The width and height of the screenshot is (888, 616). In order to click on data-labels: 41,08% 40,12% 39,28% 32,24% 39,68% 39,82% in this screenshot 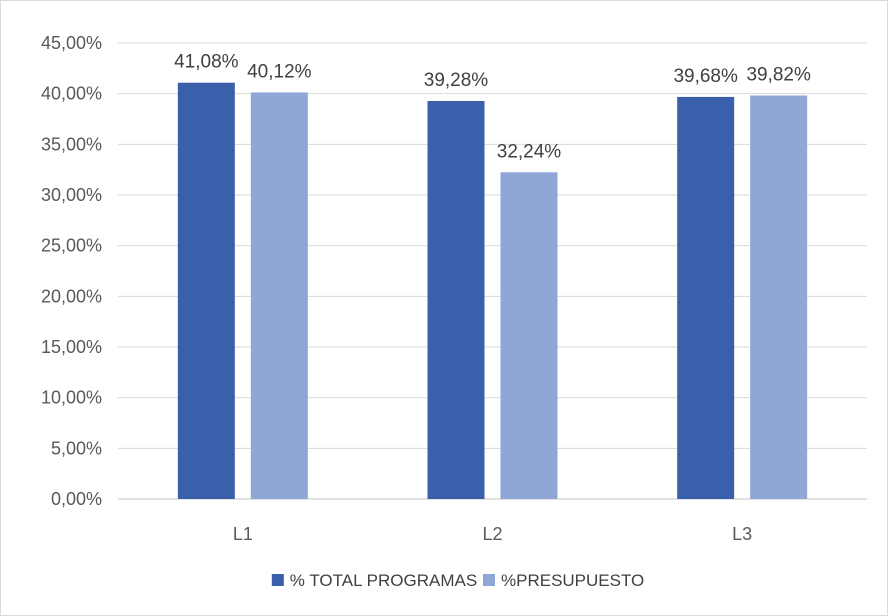, I will do `click(492, 107)`.